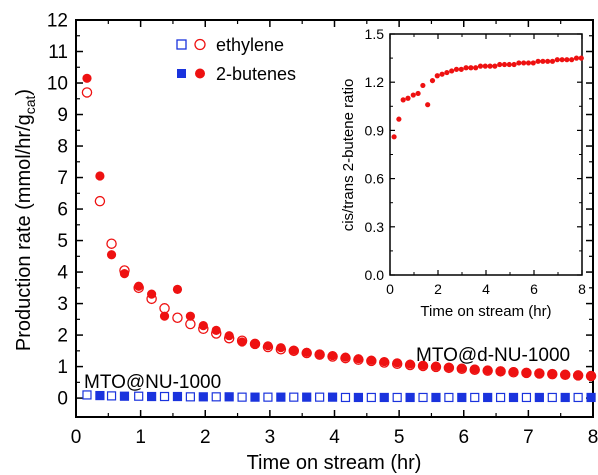 This screenshot has width=598, height=475. I want to click on inset-y-tick-label: 1.2, so click(375, 82).